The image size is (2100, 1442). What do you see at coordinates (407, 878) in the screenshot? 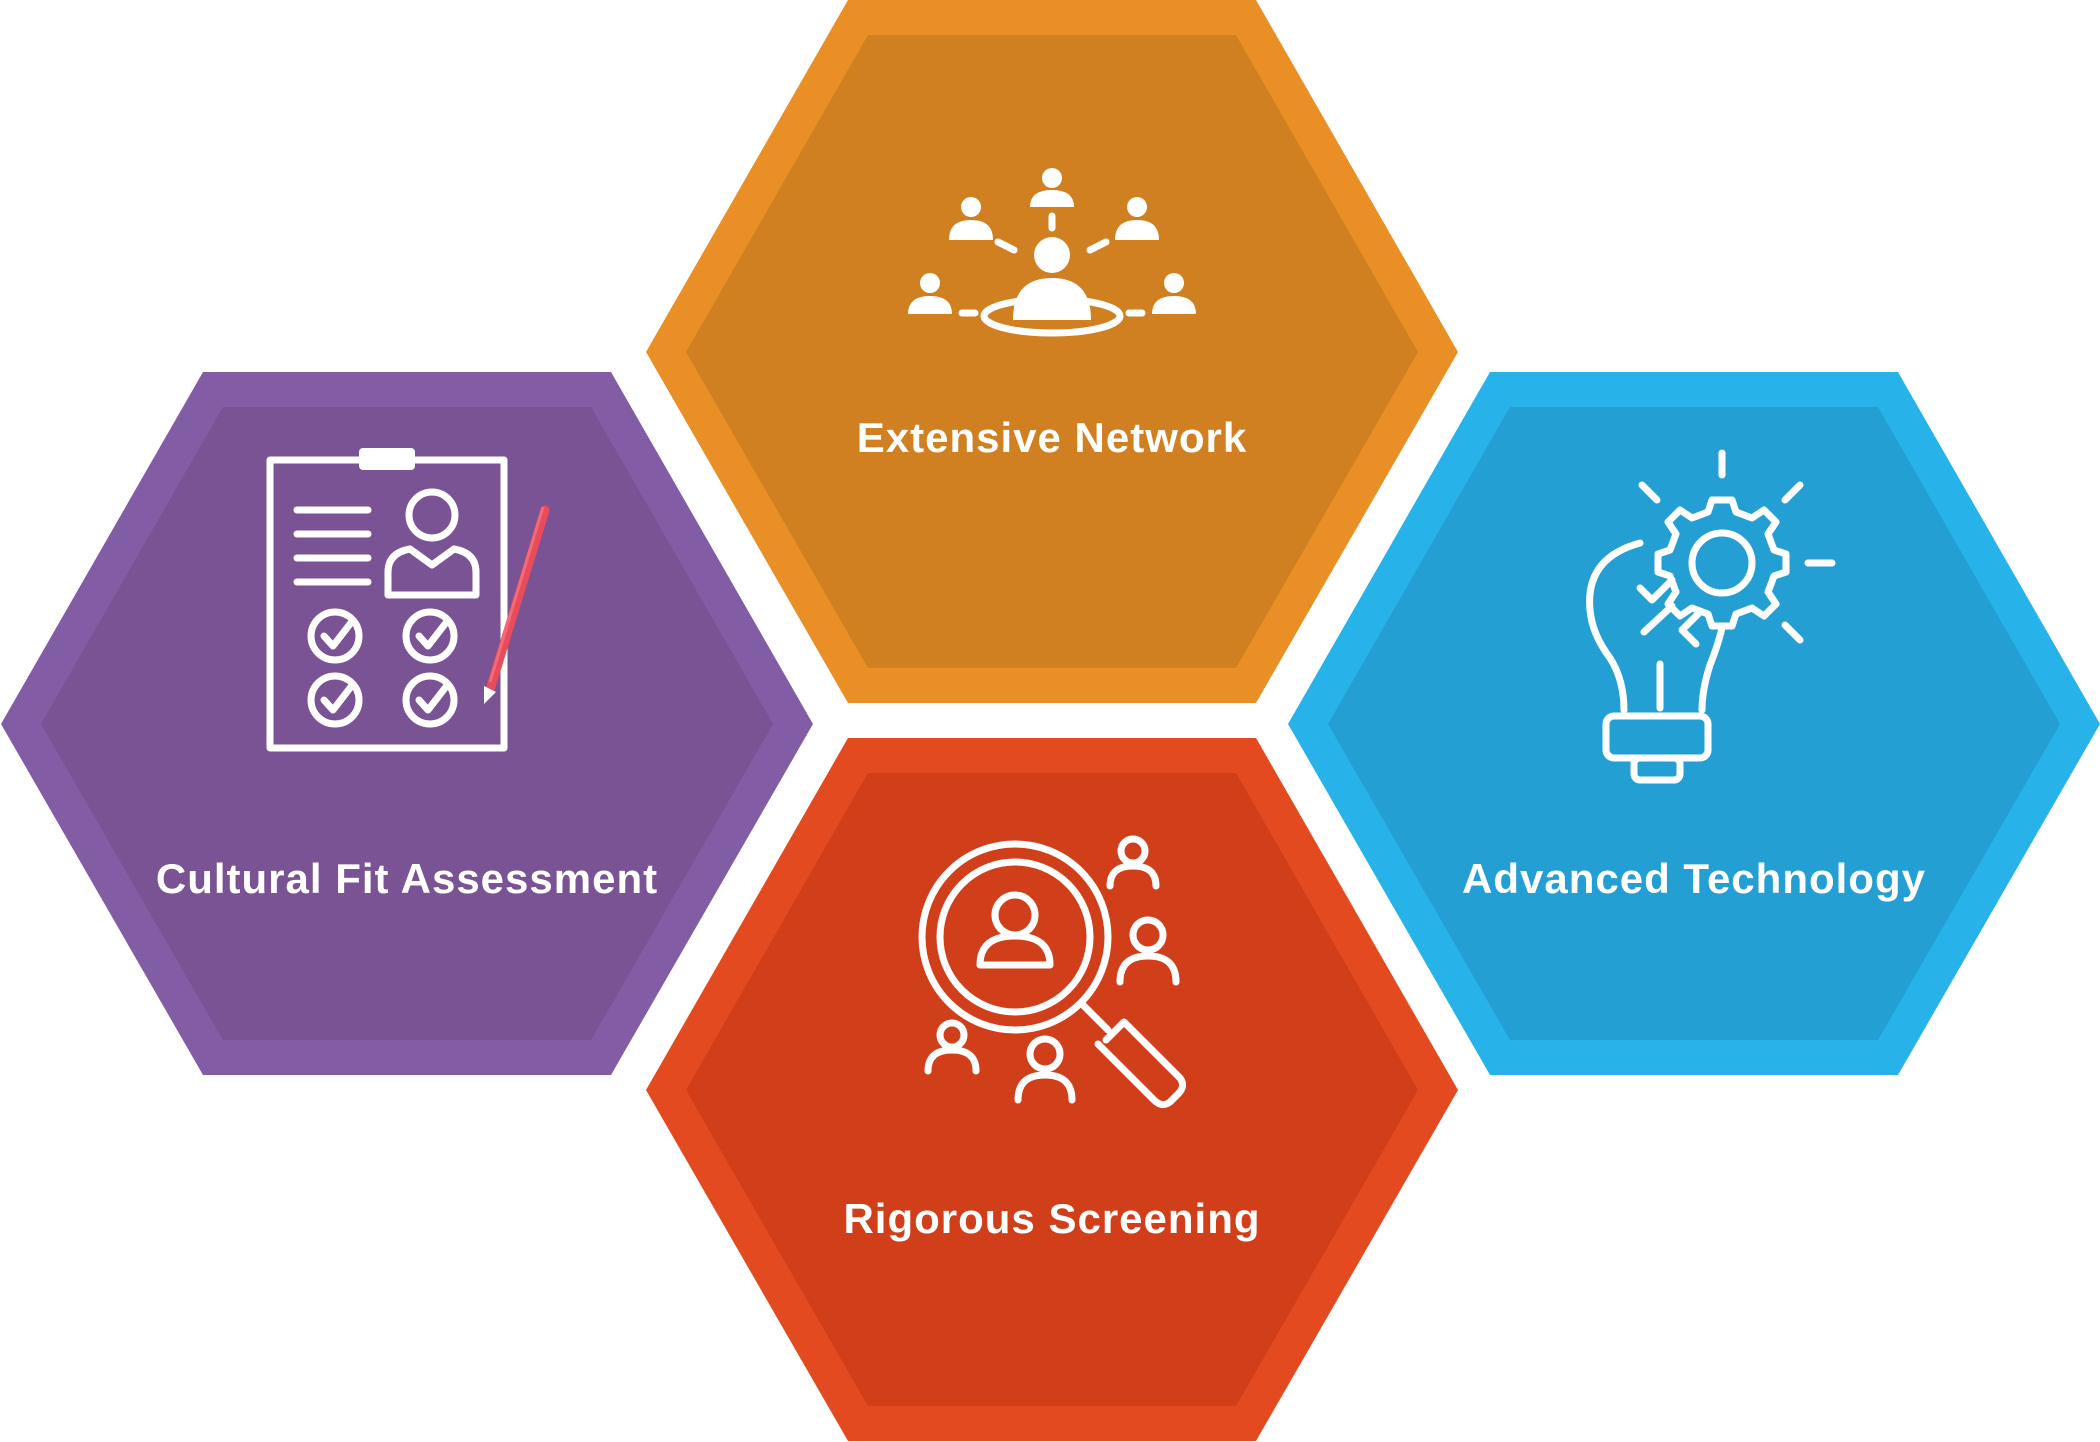
I see `hex-culture-label: Cultural Fit Assessment` at bounding box center [407, 878].